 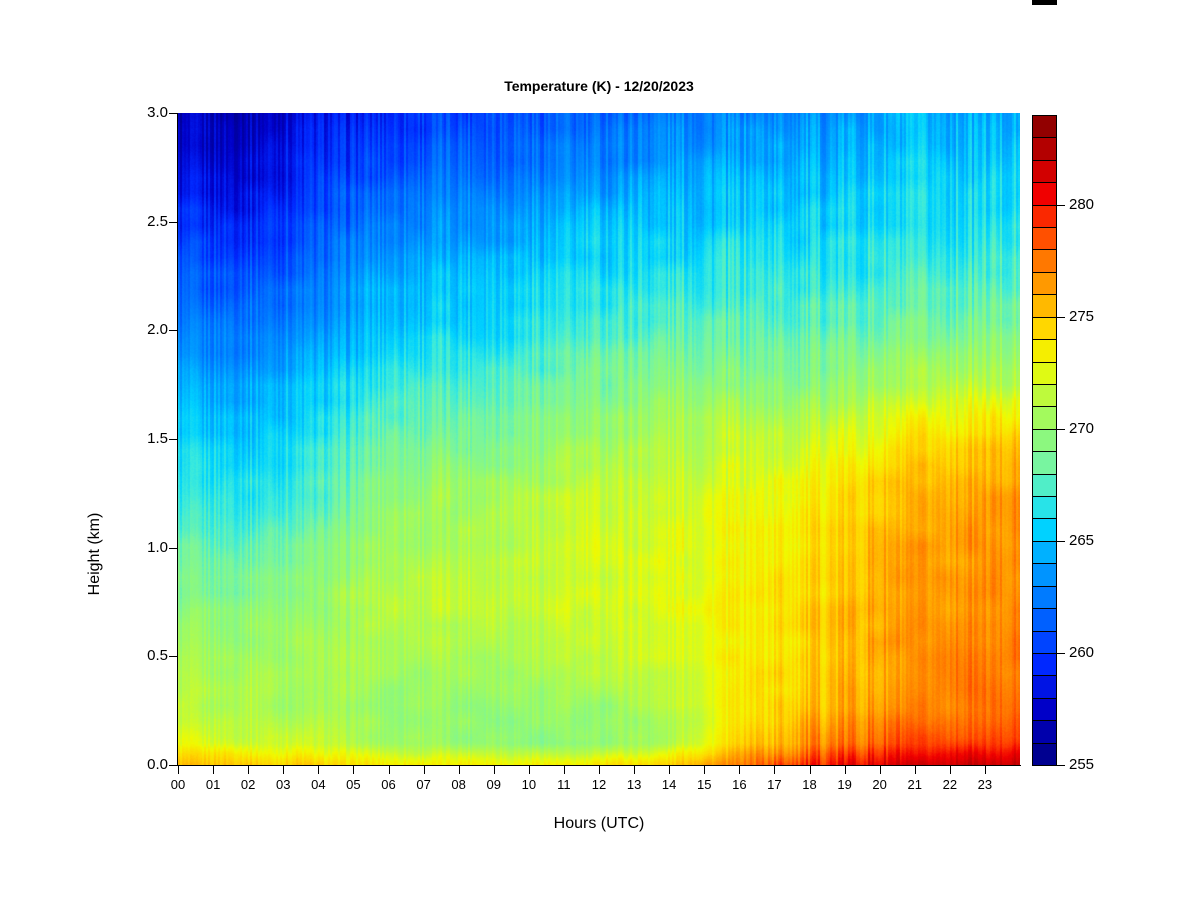 I want to click on x-tick-label: 14, so click(x=669, y=784).